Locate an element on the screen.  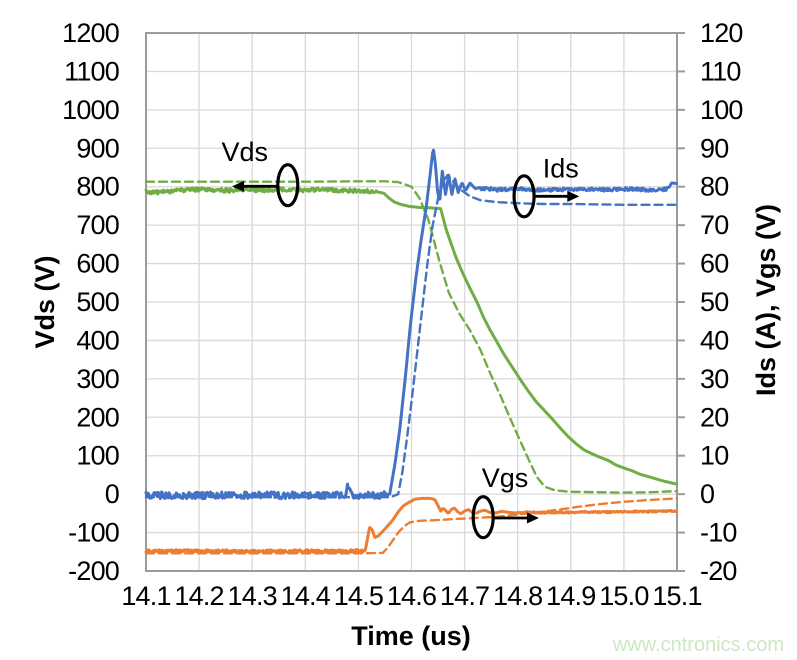
x-axis-tick-label: 14.6 is located at coordinates (411, 596).